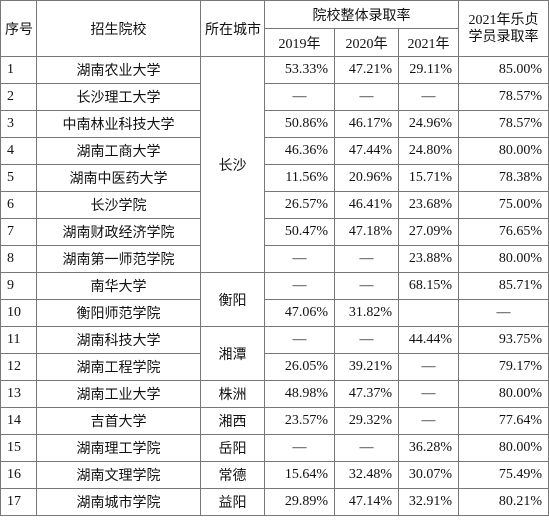  I want to click on header-cell: 序号, so click(18, 28).